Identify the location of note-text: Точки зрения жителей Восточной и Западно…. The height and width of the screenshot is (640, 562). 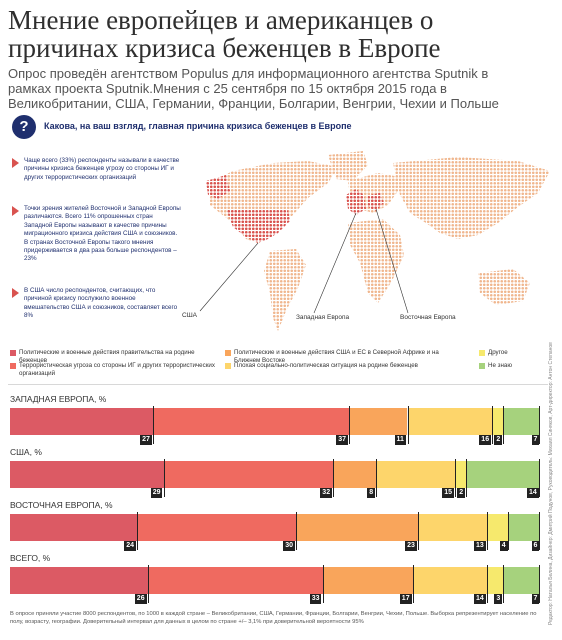
(102, 234).